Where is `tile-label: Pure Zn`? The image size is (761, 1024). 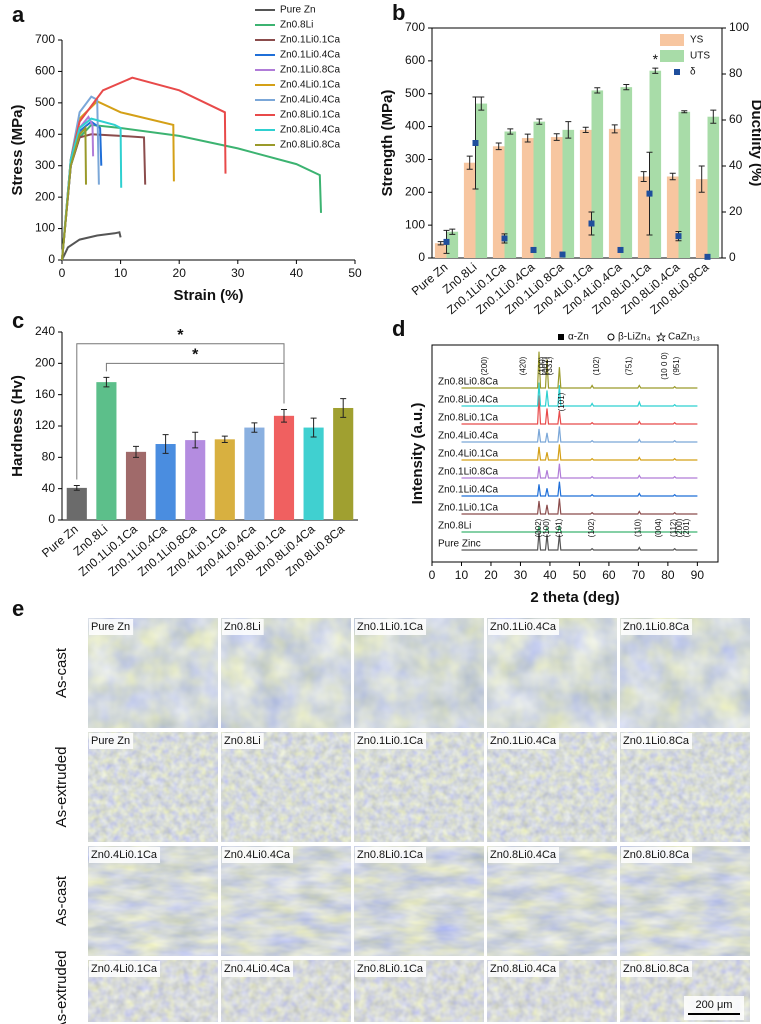
tile-label: Pure Zn is located at coordinates (110, 627).